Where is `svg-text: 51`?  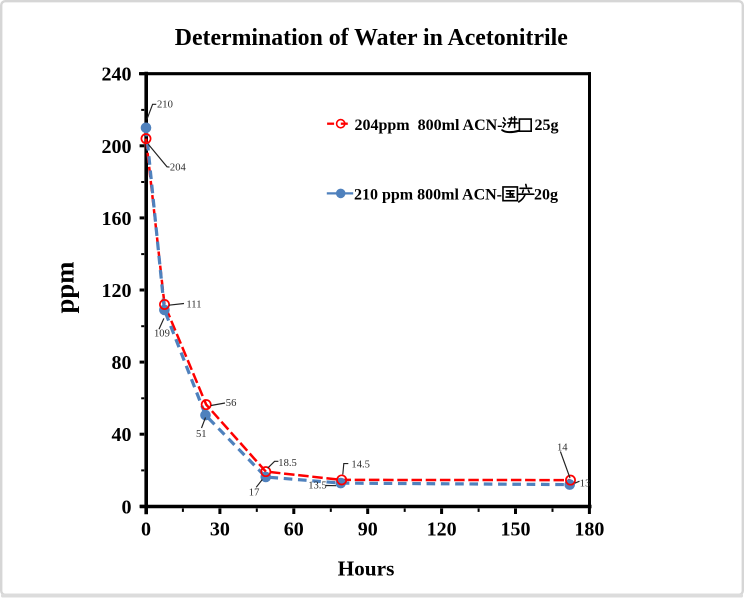 svg-text: 51 is located at coordinates (201, 434).